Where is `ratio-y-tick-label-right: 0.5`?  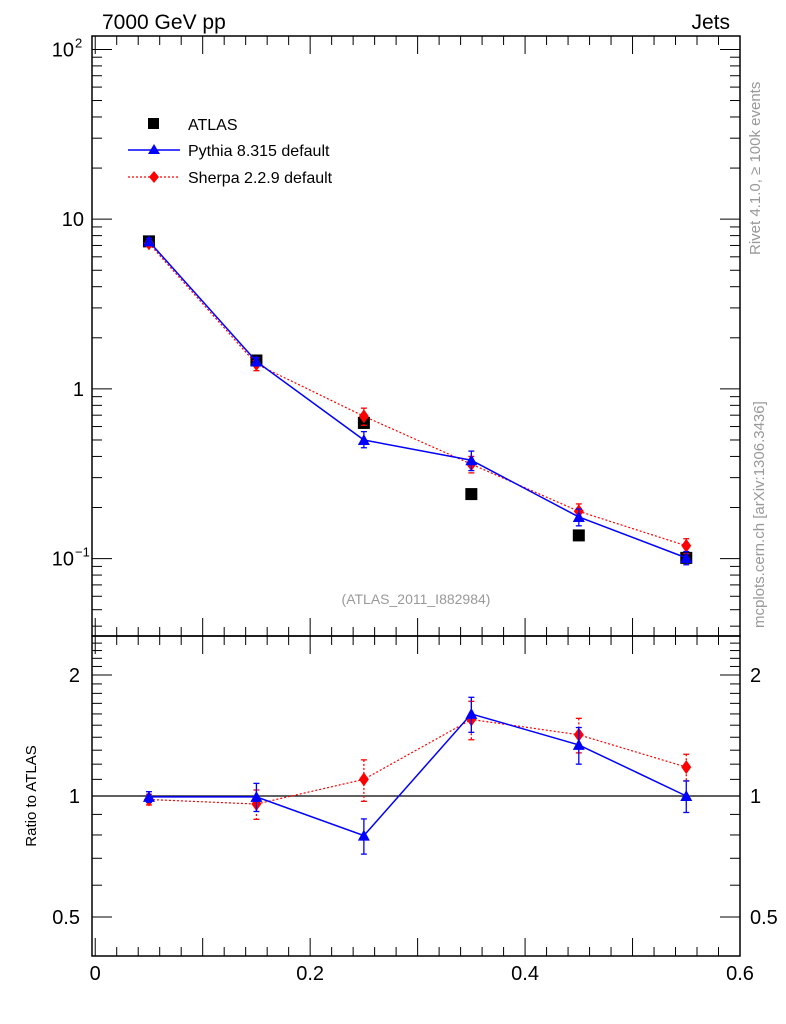 ratio-y-tick-label-right: 0.5 is located at coordinates (764, 918).